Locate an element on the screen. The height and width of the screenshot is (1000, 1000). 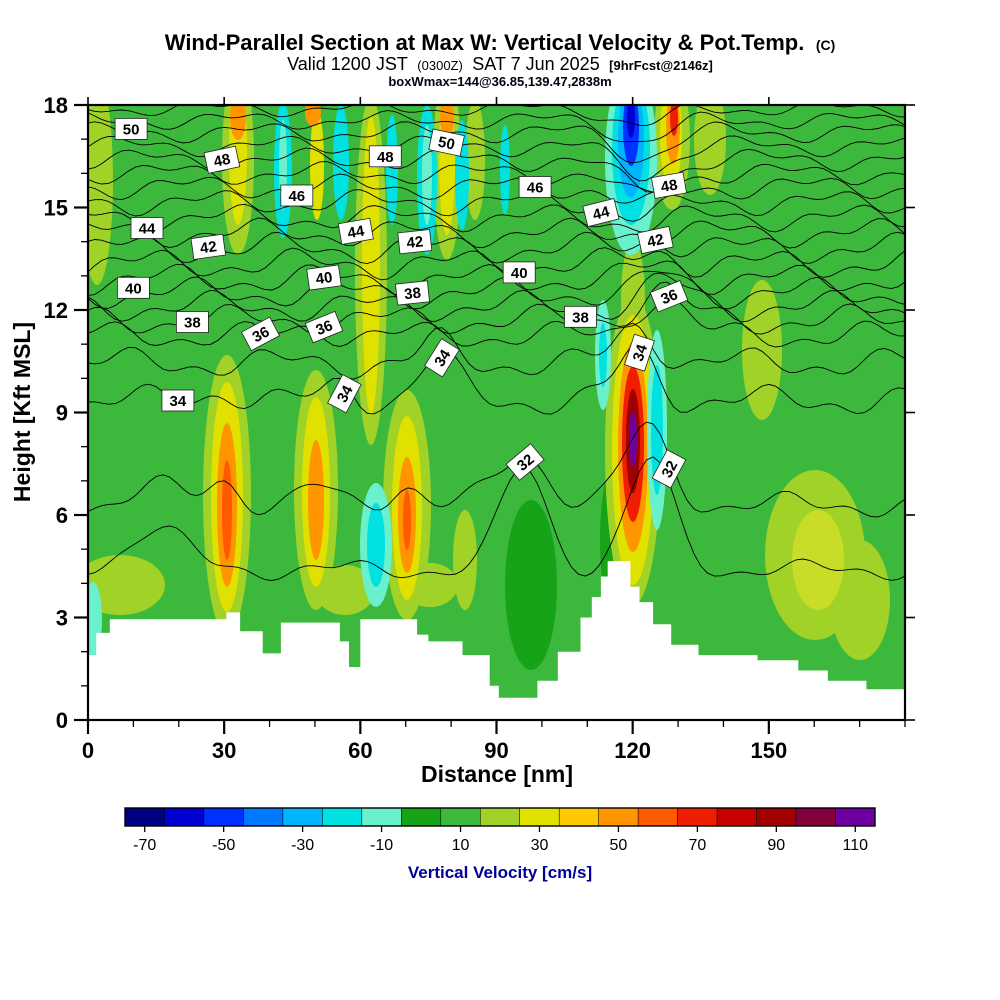
isotherm-label-32: 32 is located at coordinates (669, 469).